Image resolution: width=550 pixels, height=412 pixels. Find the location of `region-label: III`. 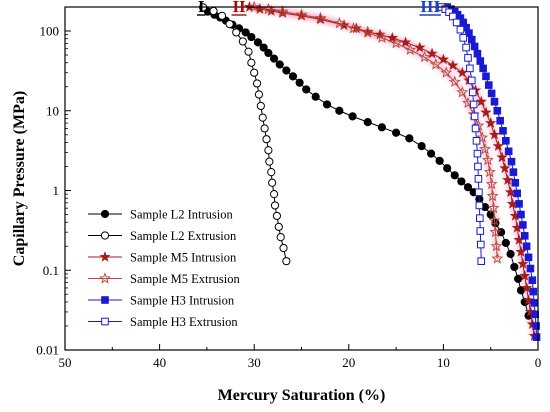

region-label: III is located at coordinates (430, 8).